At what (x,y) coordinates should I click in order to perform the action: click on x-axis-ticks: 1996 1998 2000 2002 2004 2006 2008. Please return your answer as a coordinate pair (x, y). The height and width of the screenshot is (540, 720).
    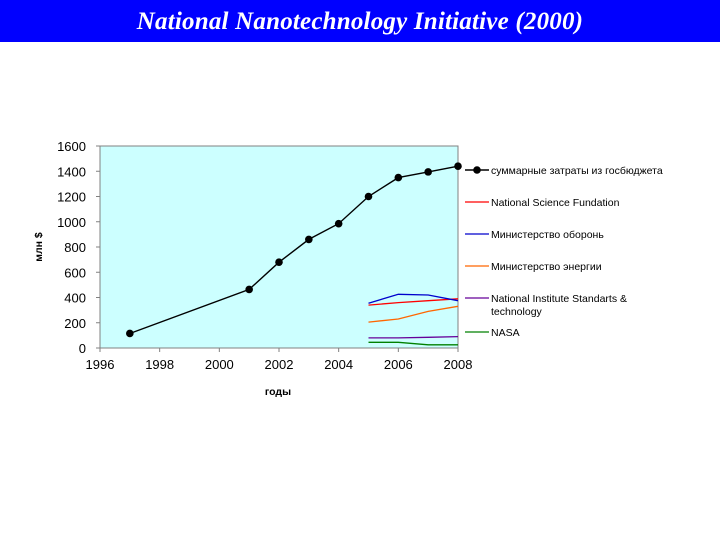
    Looking at the image, I should click on (279, 360).